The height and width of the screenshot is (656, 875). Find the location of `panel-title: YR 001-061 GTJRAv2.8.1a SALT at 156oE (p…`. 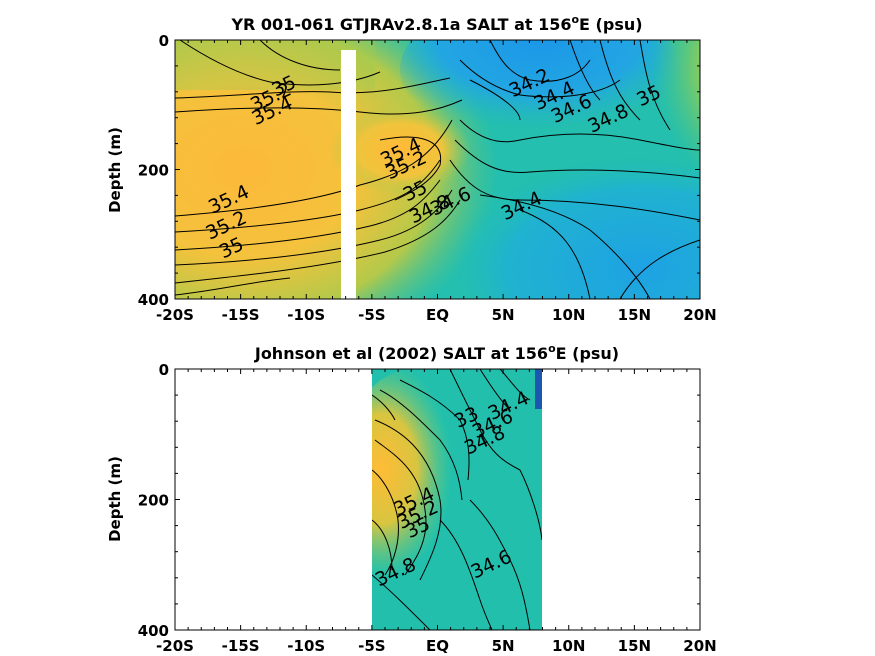

panel-title: YR 001-061 GTJRAv2.8.1a SALT at 156oE (p… is located at coordinates (436, 23).